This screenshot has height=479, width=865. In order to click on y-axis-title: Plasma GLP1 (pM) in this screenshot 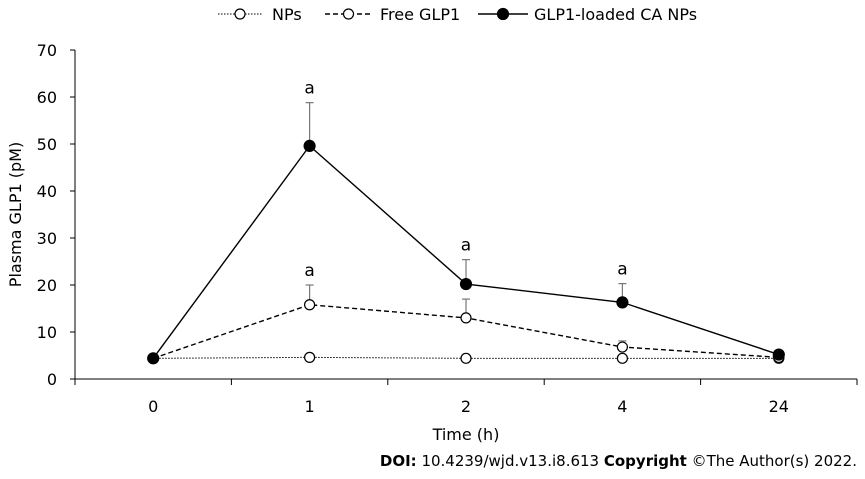, I will do `click(15, 214)`.